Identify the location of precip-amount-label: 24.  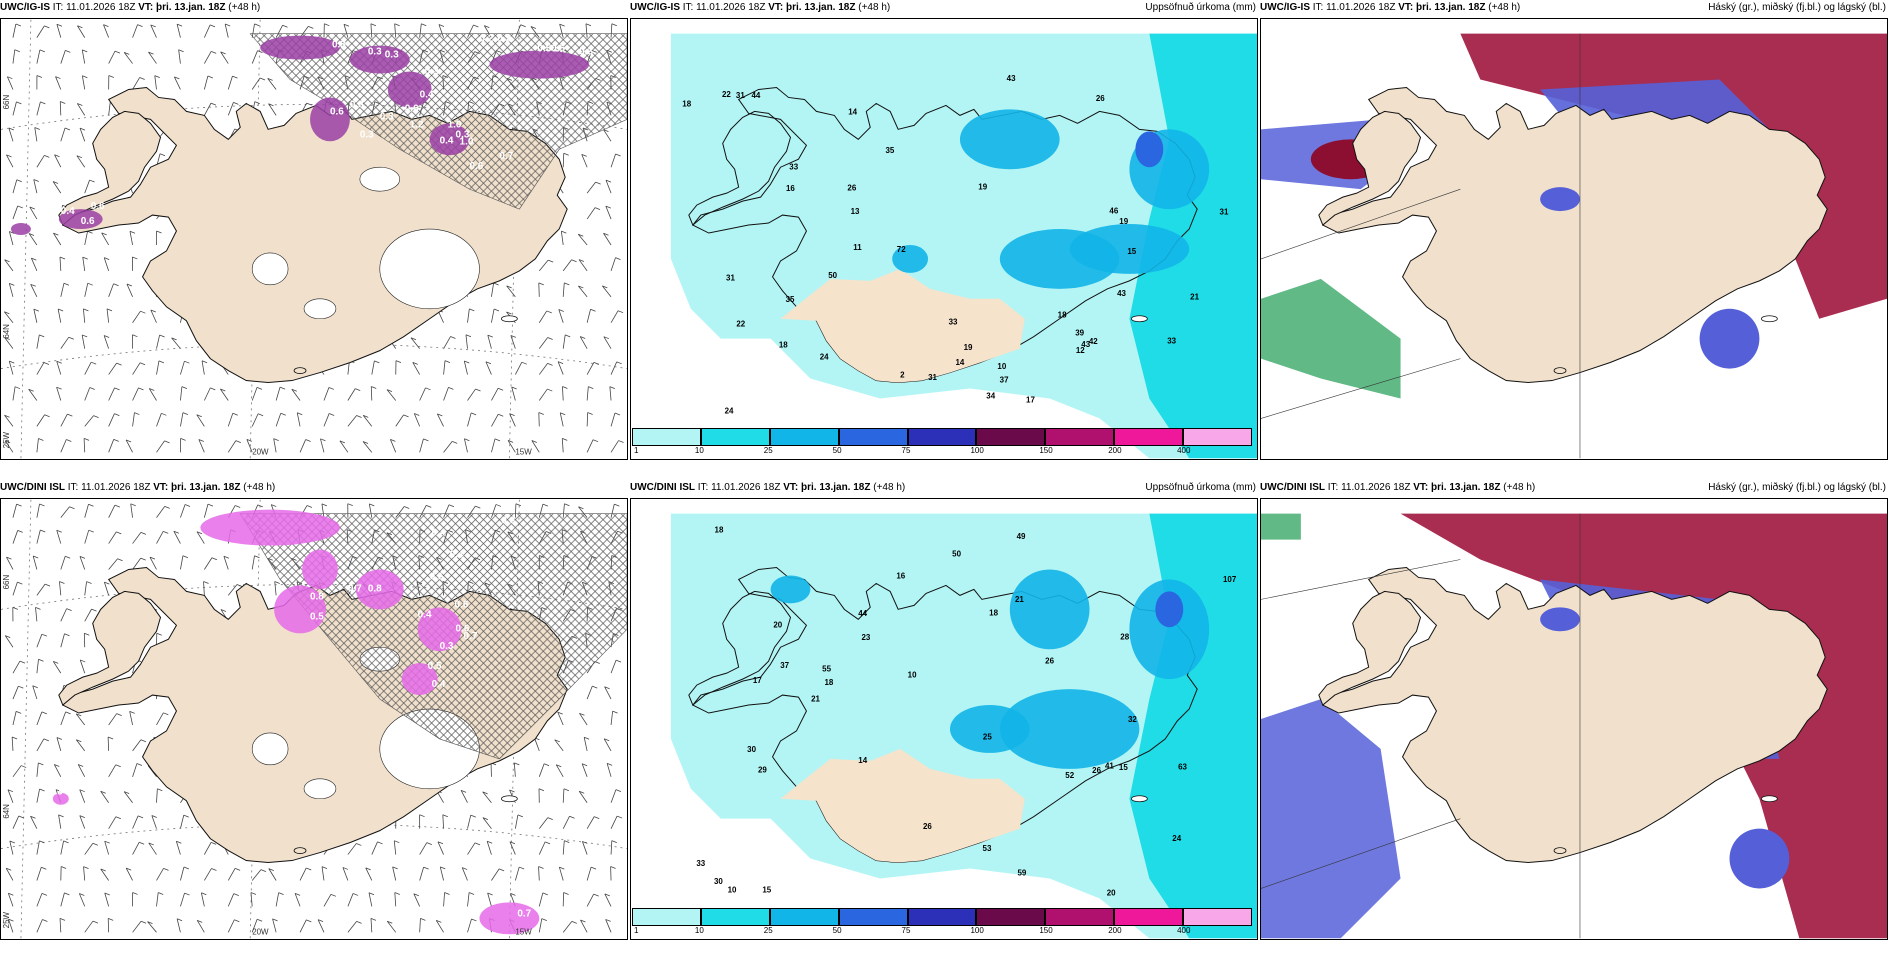
(1176, 838).